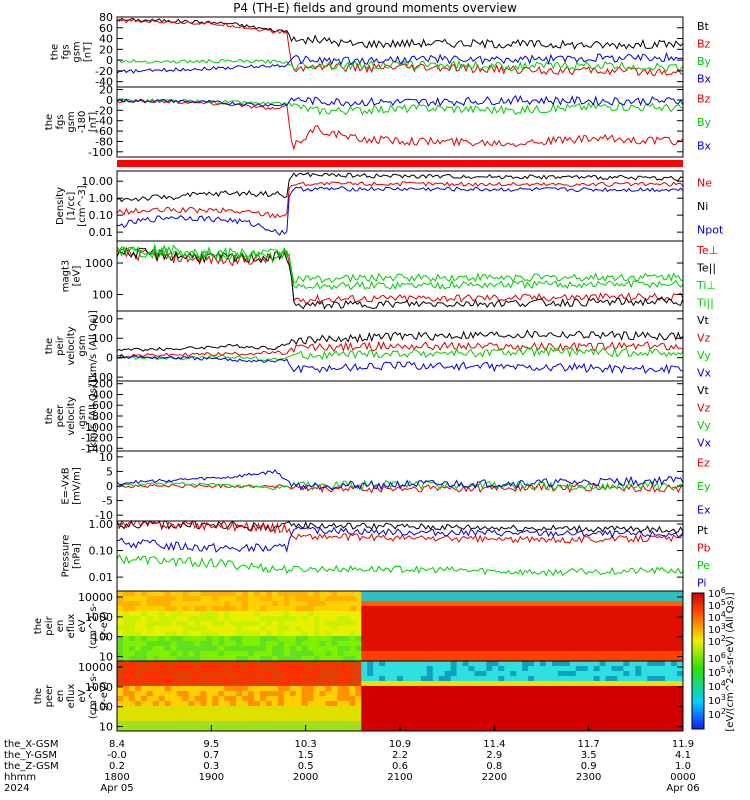  Describe the element at coordinates (400, 33) in the screenshot. I see `series-line-Bt` at that location.